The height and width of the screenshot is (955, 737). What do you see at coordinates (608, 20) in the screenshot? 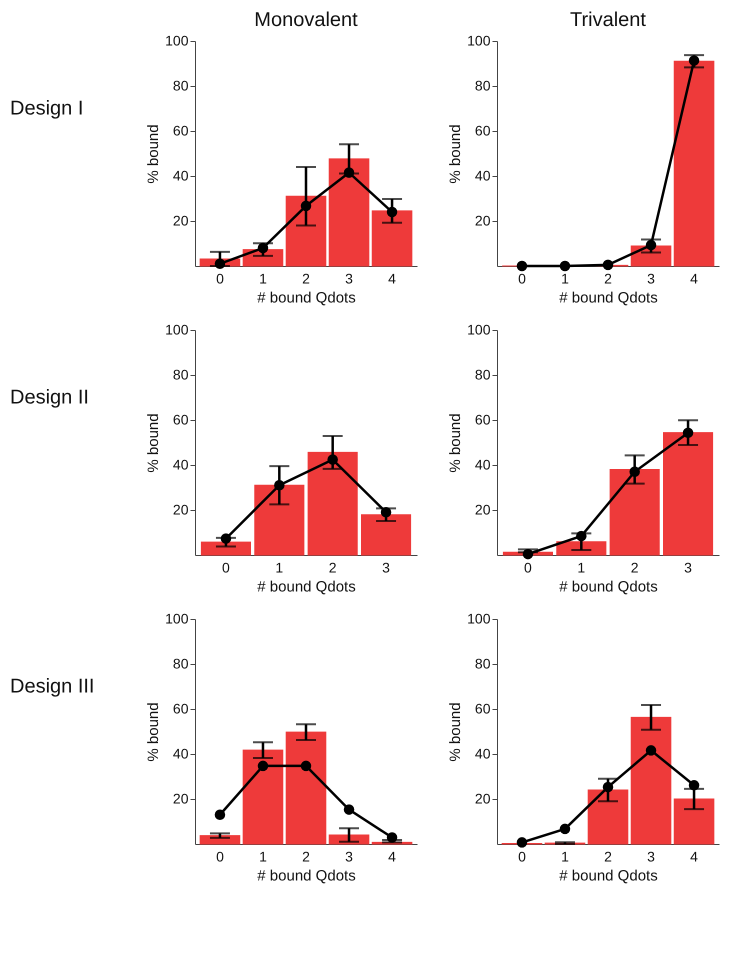
I see `chart-title: Trivalent` at bounding box center [608, 20].